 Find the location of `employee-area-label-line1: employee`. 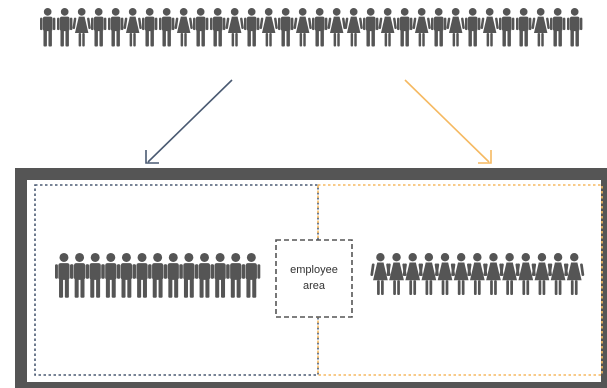

employee-area-label-line1: employee is located at coordinates (314, 270).